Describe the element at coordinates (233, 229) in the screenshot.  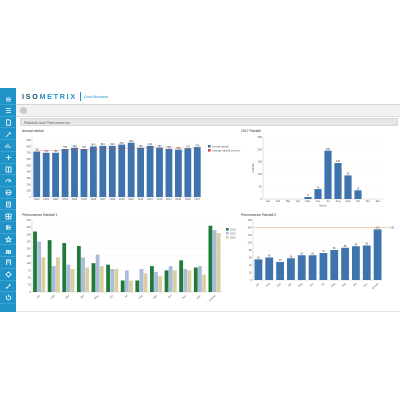
I see `legend-label: 2016` at that location.